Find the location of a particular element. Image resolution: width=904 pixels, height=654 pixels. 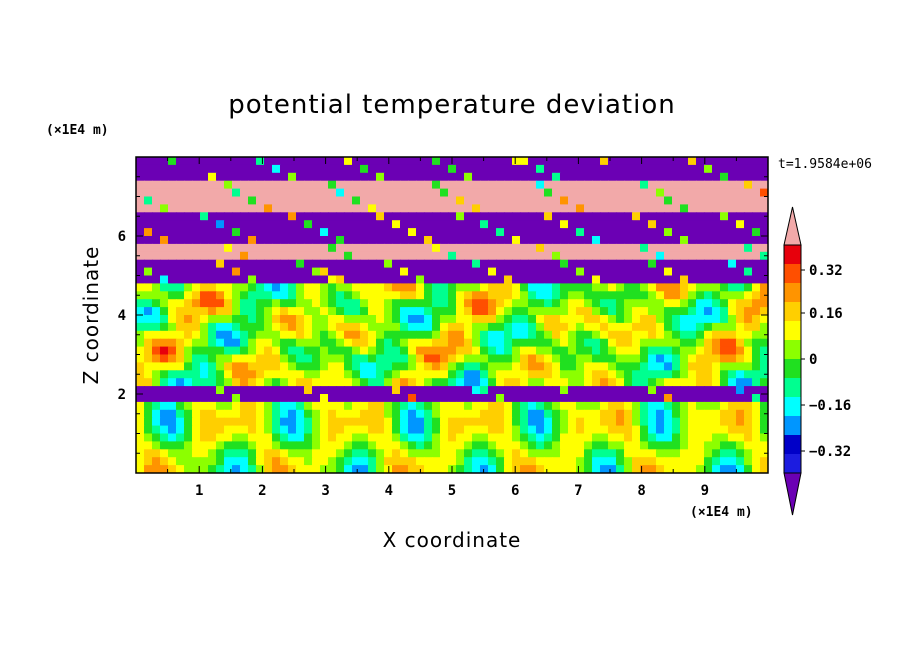

x-axis-title: X coordinate is located at coordinates (452, 540).